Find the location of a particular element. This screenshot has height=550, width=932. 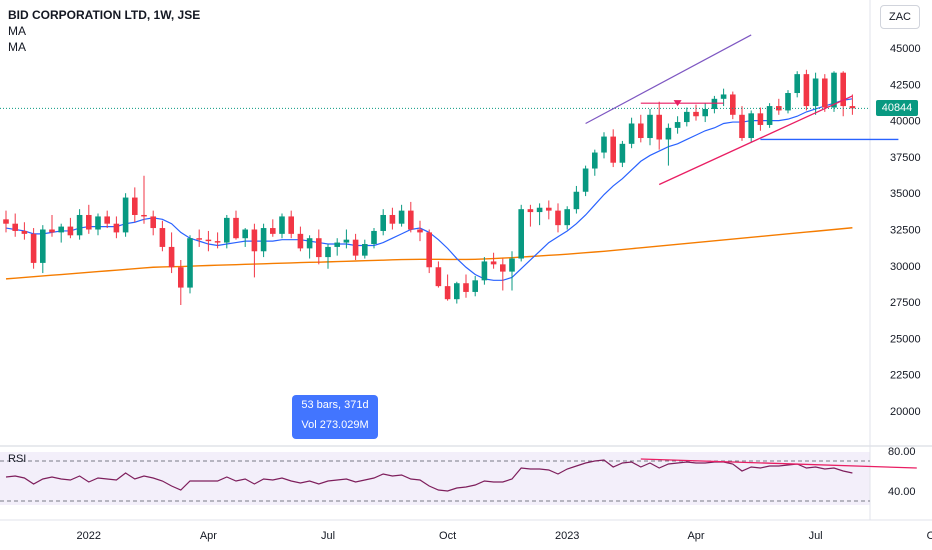

symbol-title: BID CORPORATION LTD, 1W, JSE is located at coordinates (104, 15).